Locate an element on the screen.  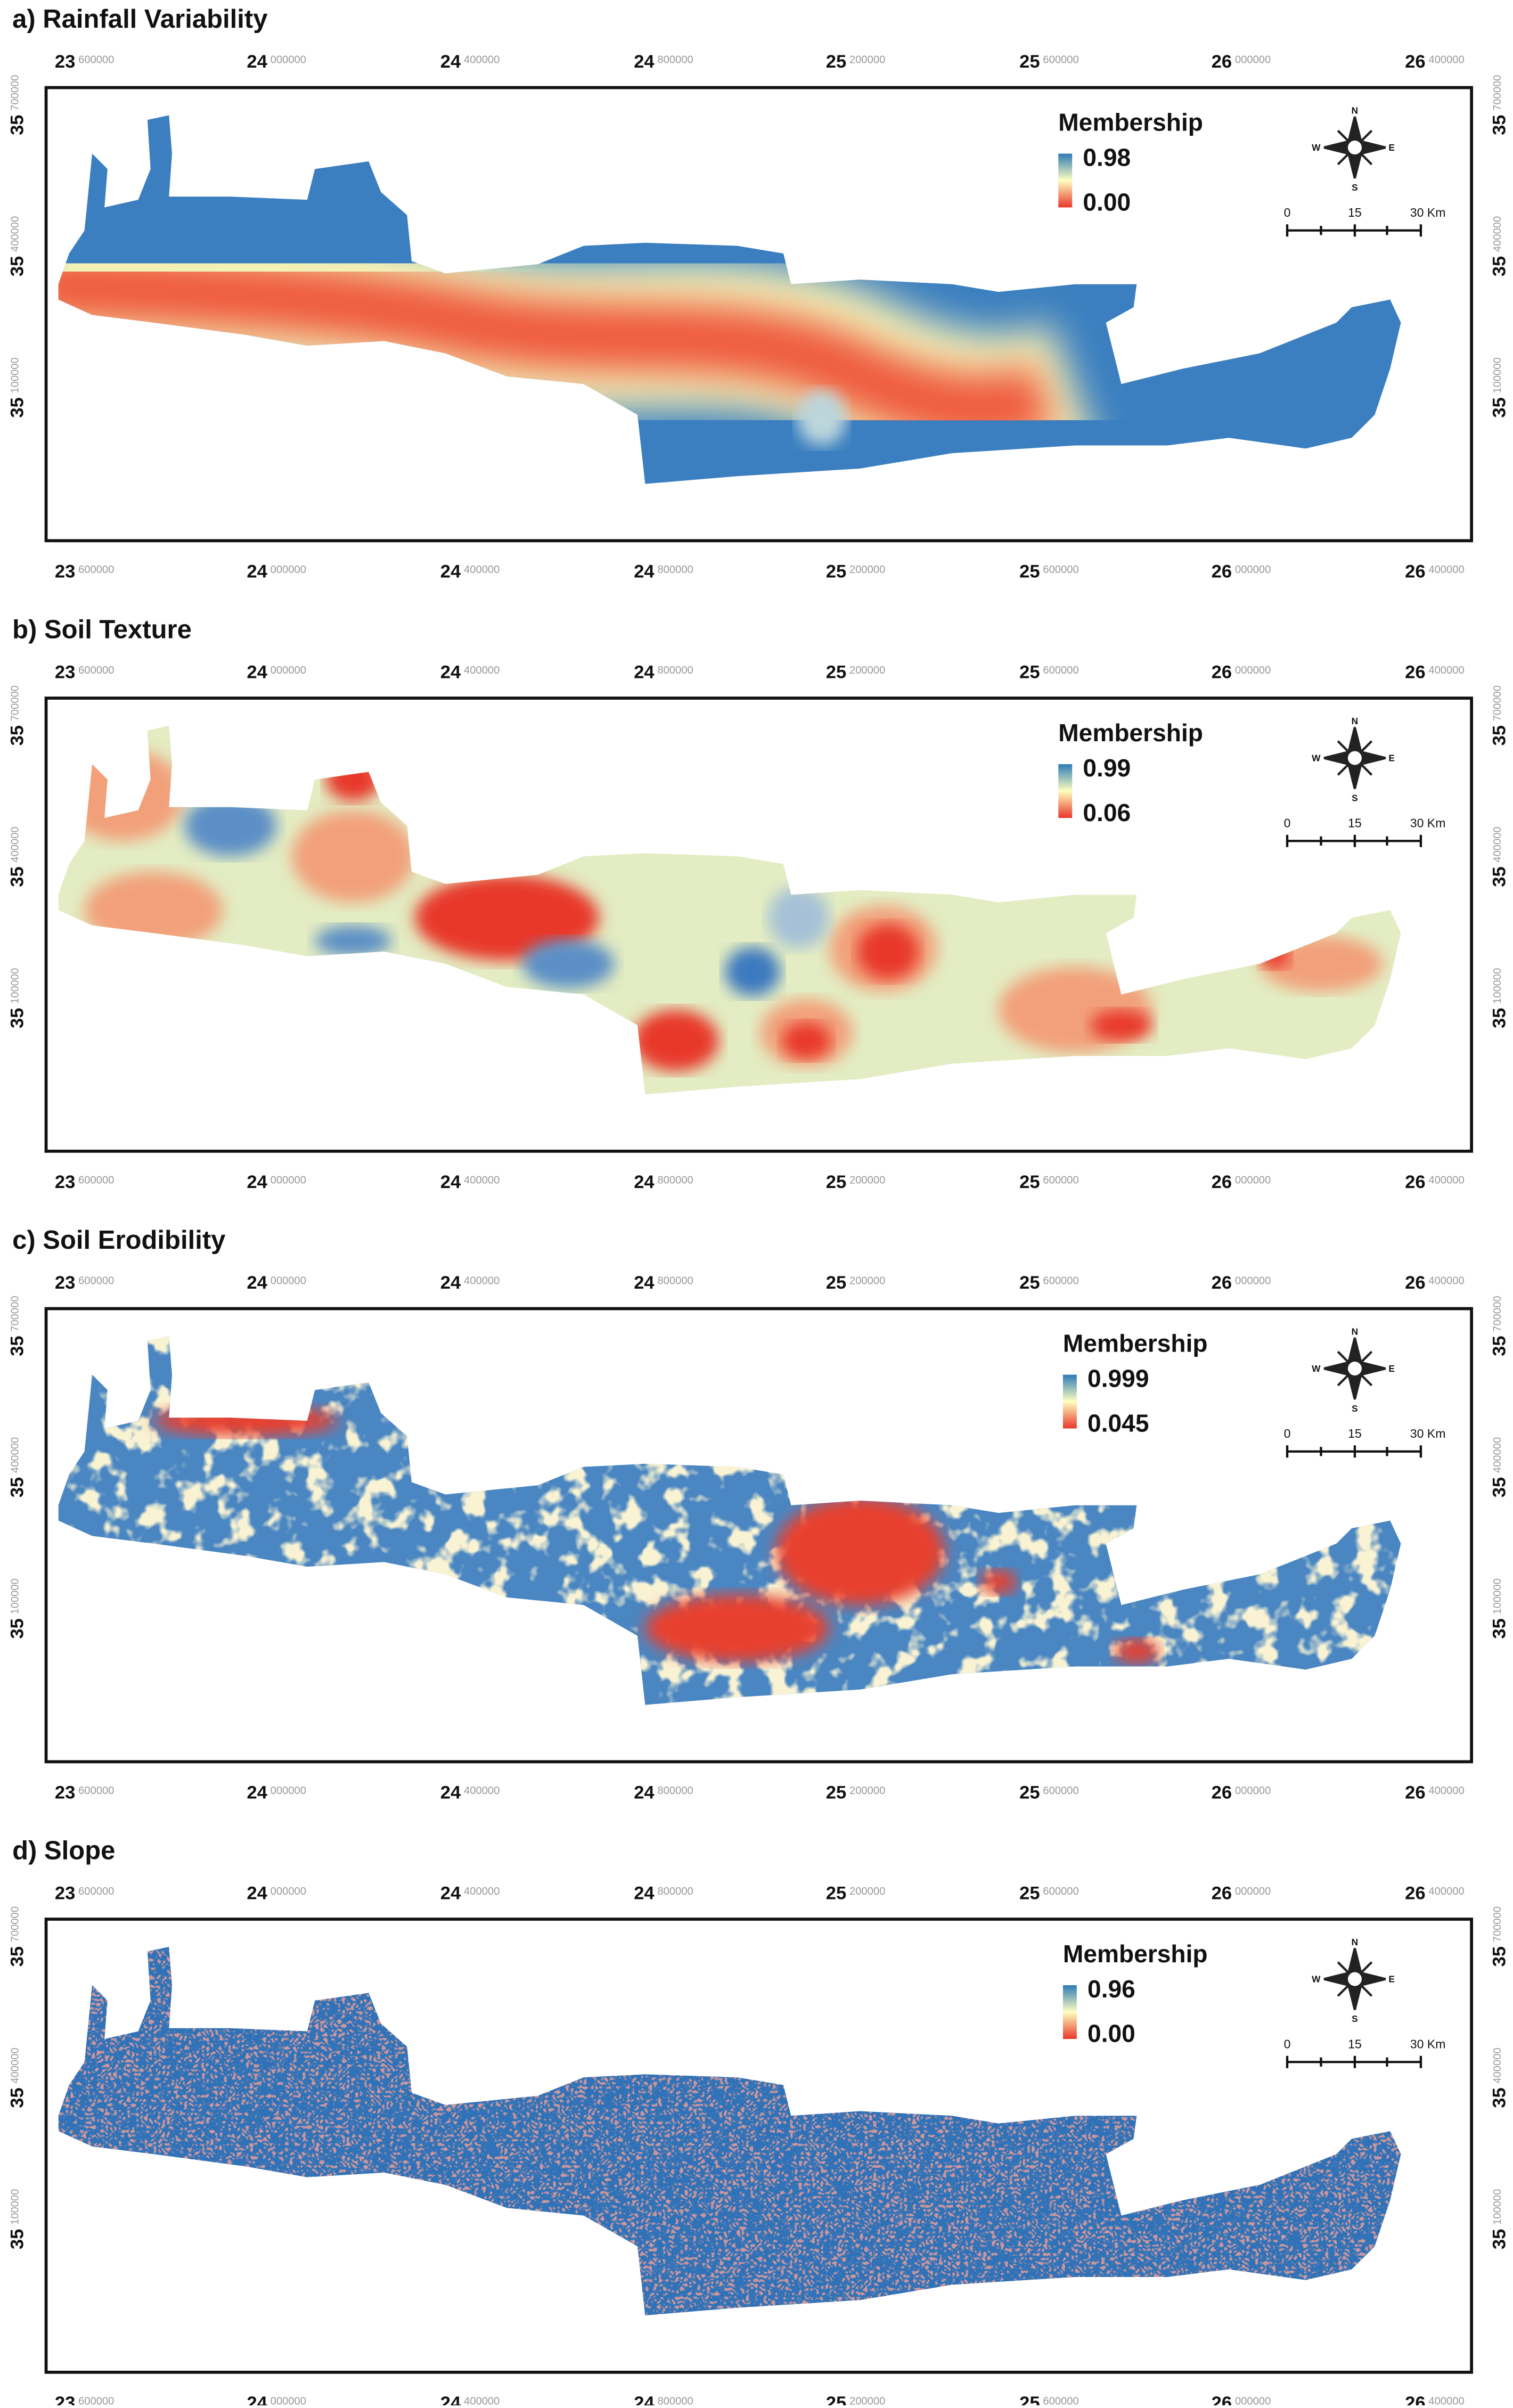
scale-label: 0 is located at coordinates (1288, 2044).